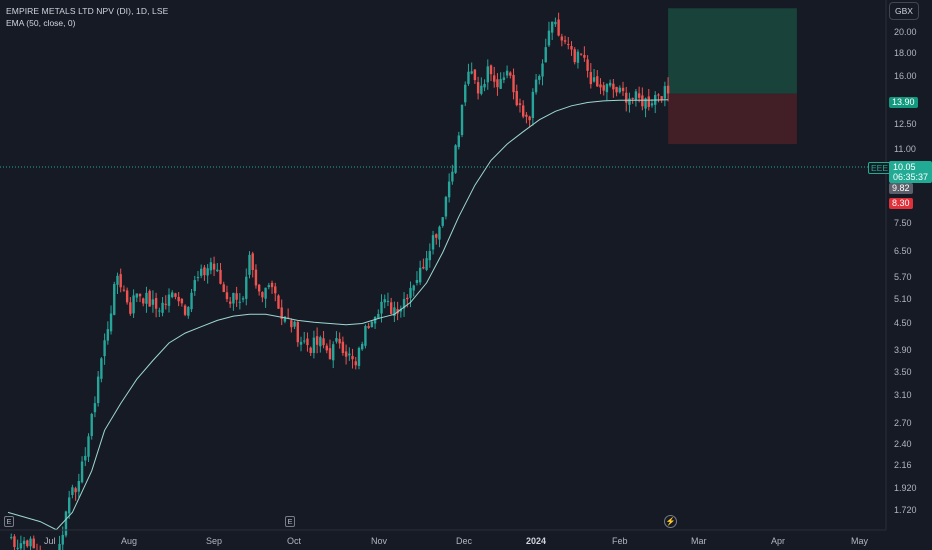 The width and height of the screenshot is (932, 550). What do you see at coordinates (290, 521) in the screenshot?
I see `earnings-marker: E` at bounding box center [290, 521].